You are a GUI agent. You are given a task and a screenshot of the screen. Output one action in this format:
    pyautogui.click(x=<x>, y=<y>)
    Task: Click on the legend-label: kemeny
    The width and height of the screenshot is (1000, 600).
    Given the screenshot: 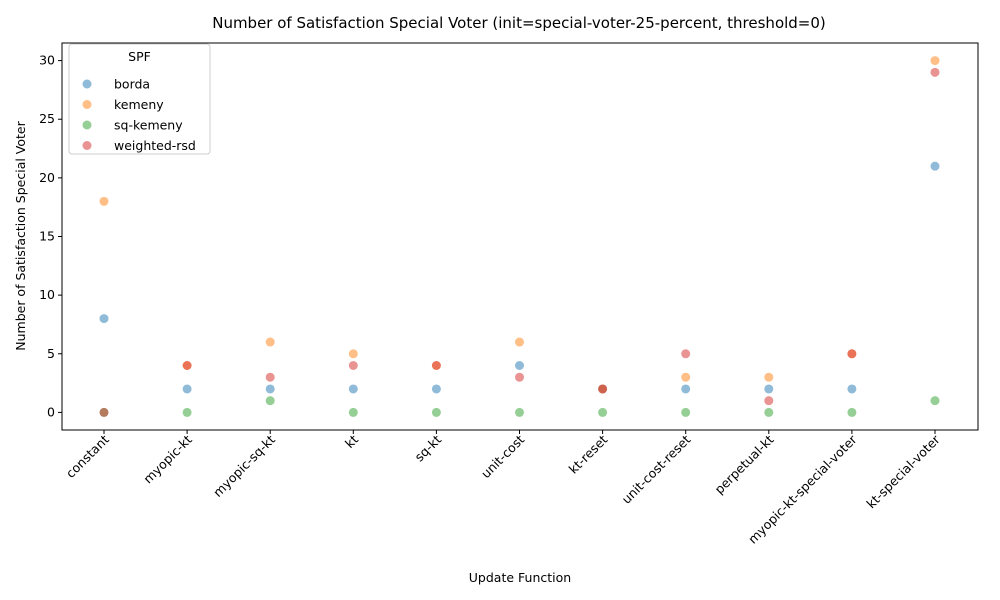 What is the action you would take?
    pyautogui.click(x=139, y=104)
    